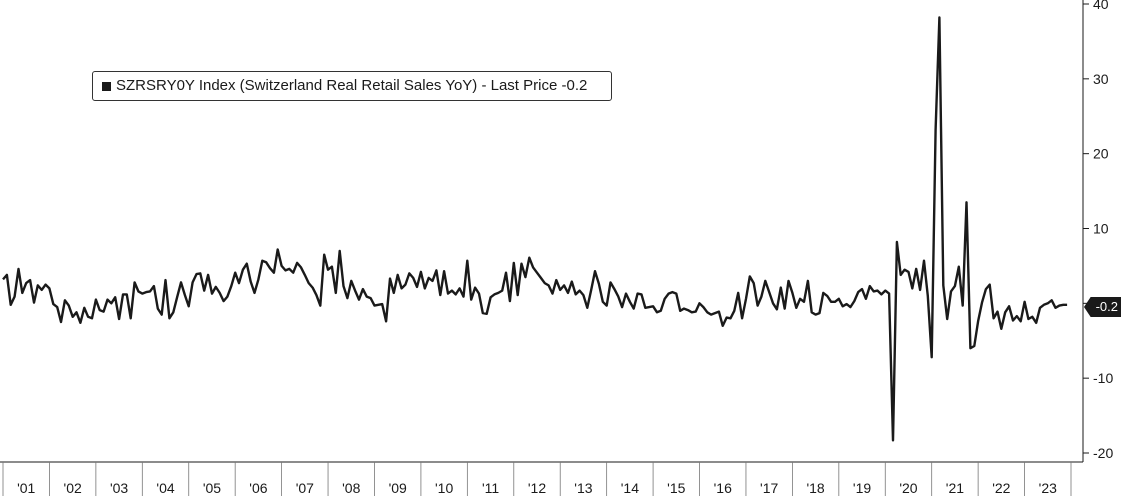 The width and height of the screenshot is (1121, 496). What do you see at coordinates (630, 488) in the screenshot?
I see `x-tick-label: '14` at bounding box center [630, 488].